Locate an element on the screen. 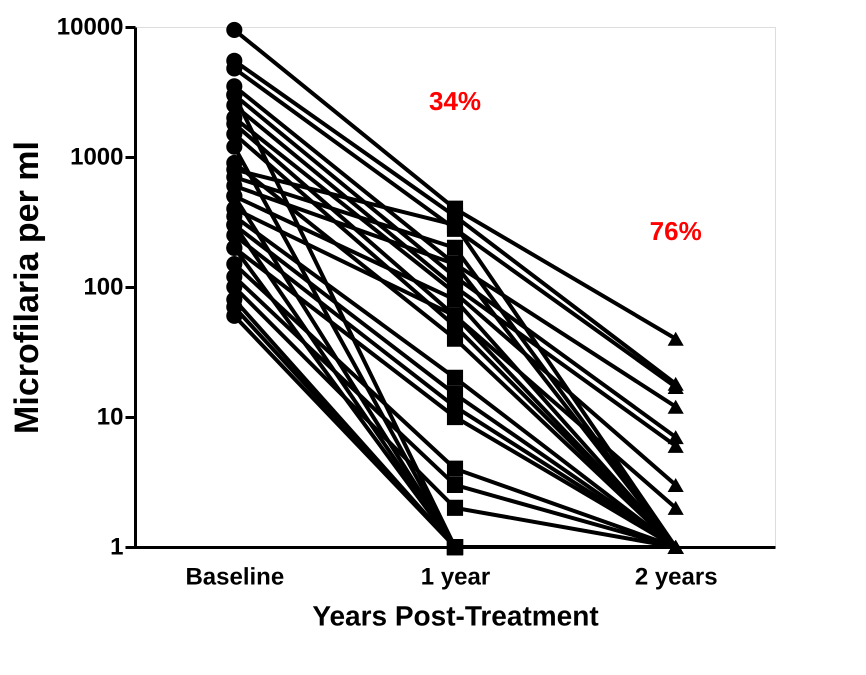  annotation: 34% is located at coordinates (455, 101).